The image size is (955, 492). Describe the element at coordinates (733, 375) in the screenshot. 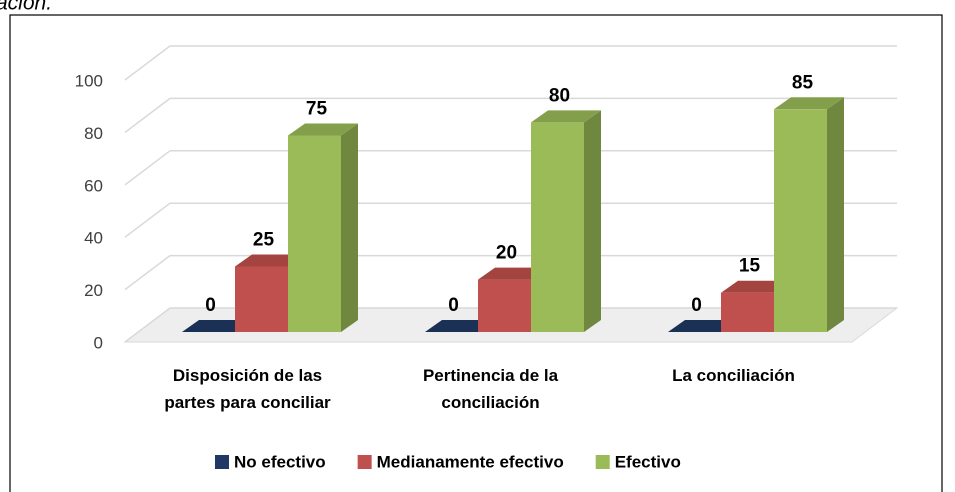

I see `x-tick-label: La conciliación` at that location.